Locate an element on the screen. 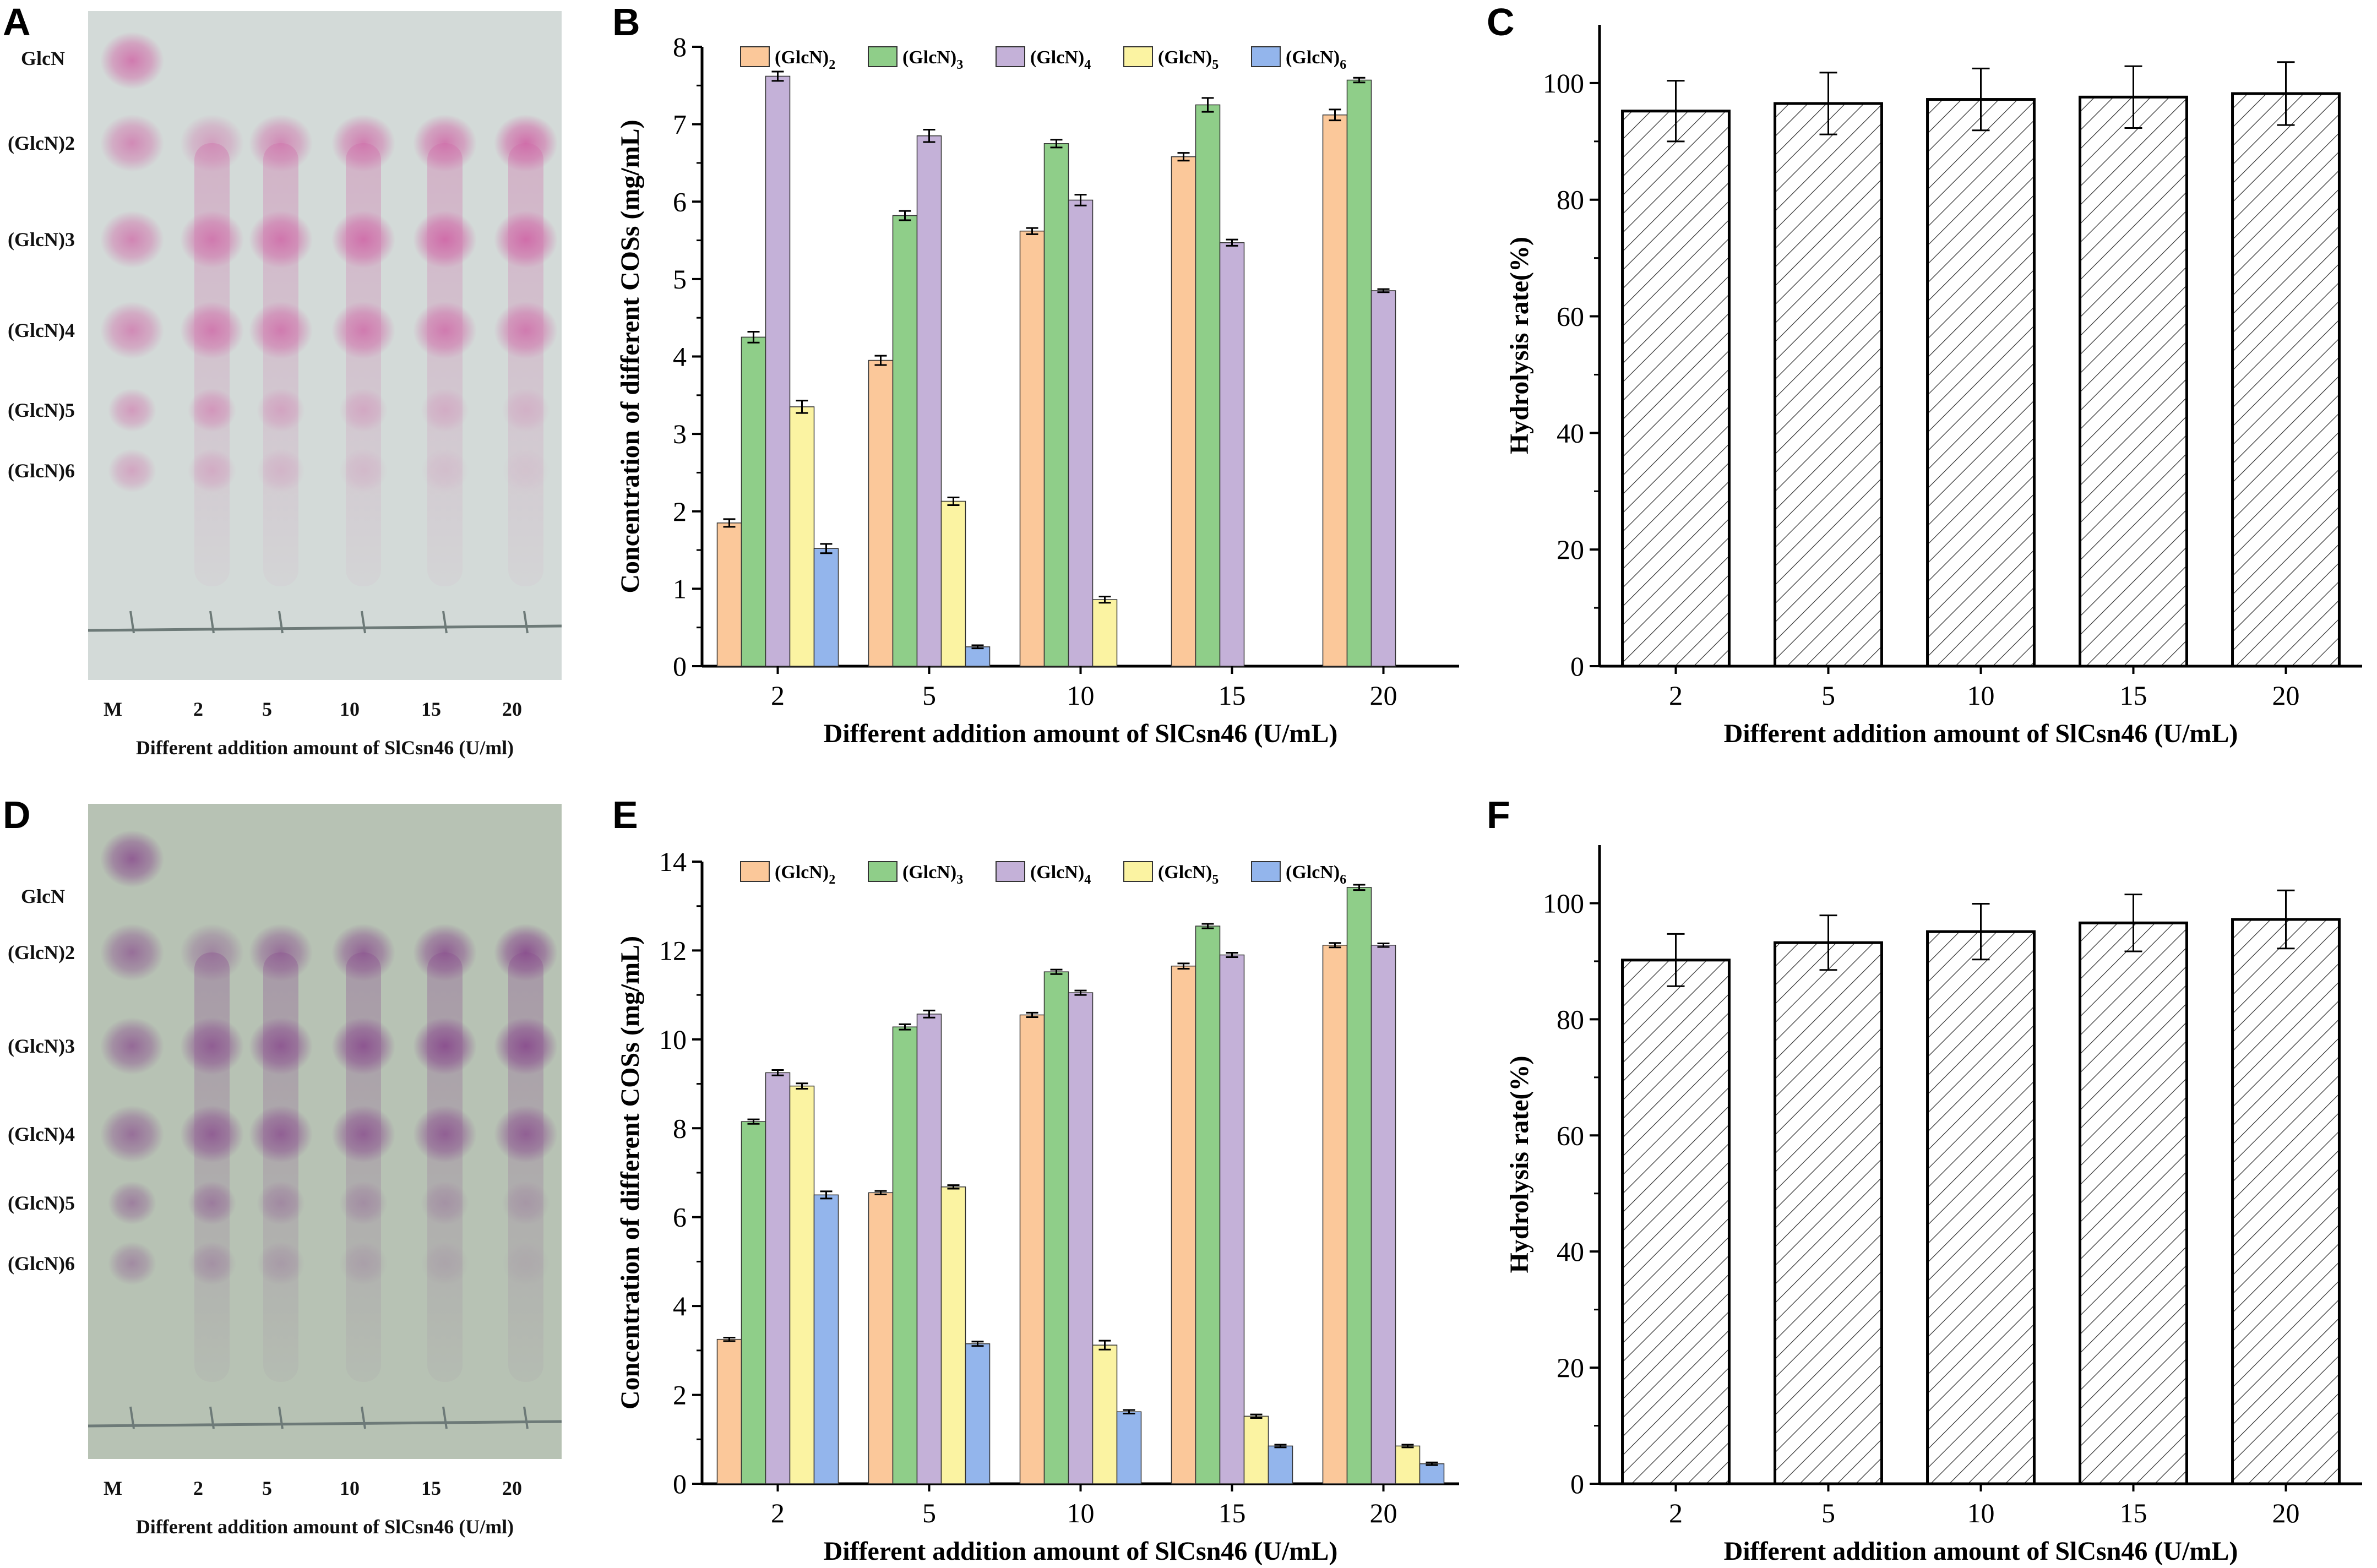  tlc-lane-label: 5 is located at coordinates (267, 1488).